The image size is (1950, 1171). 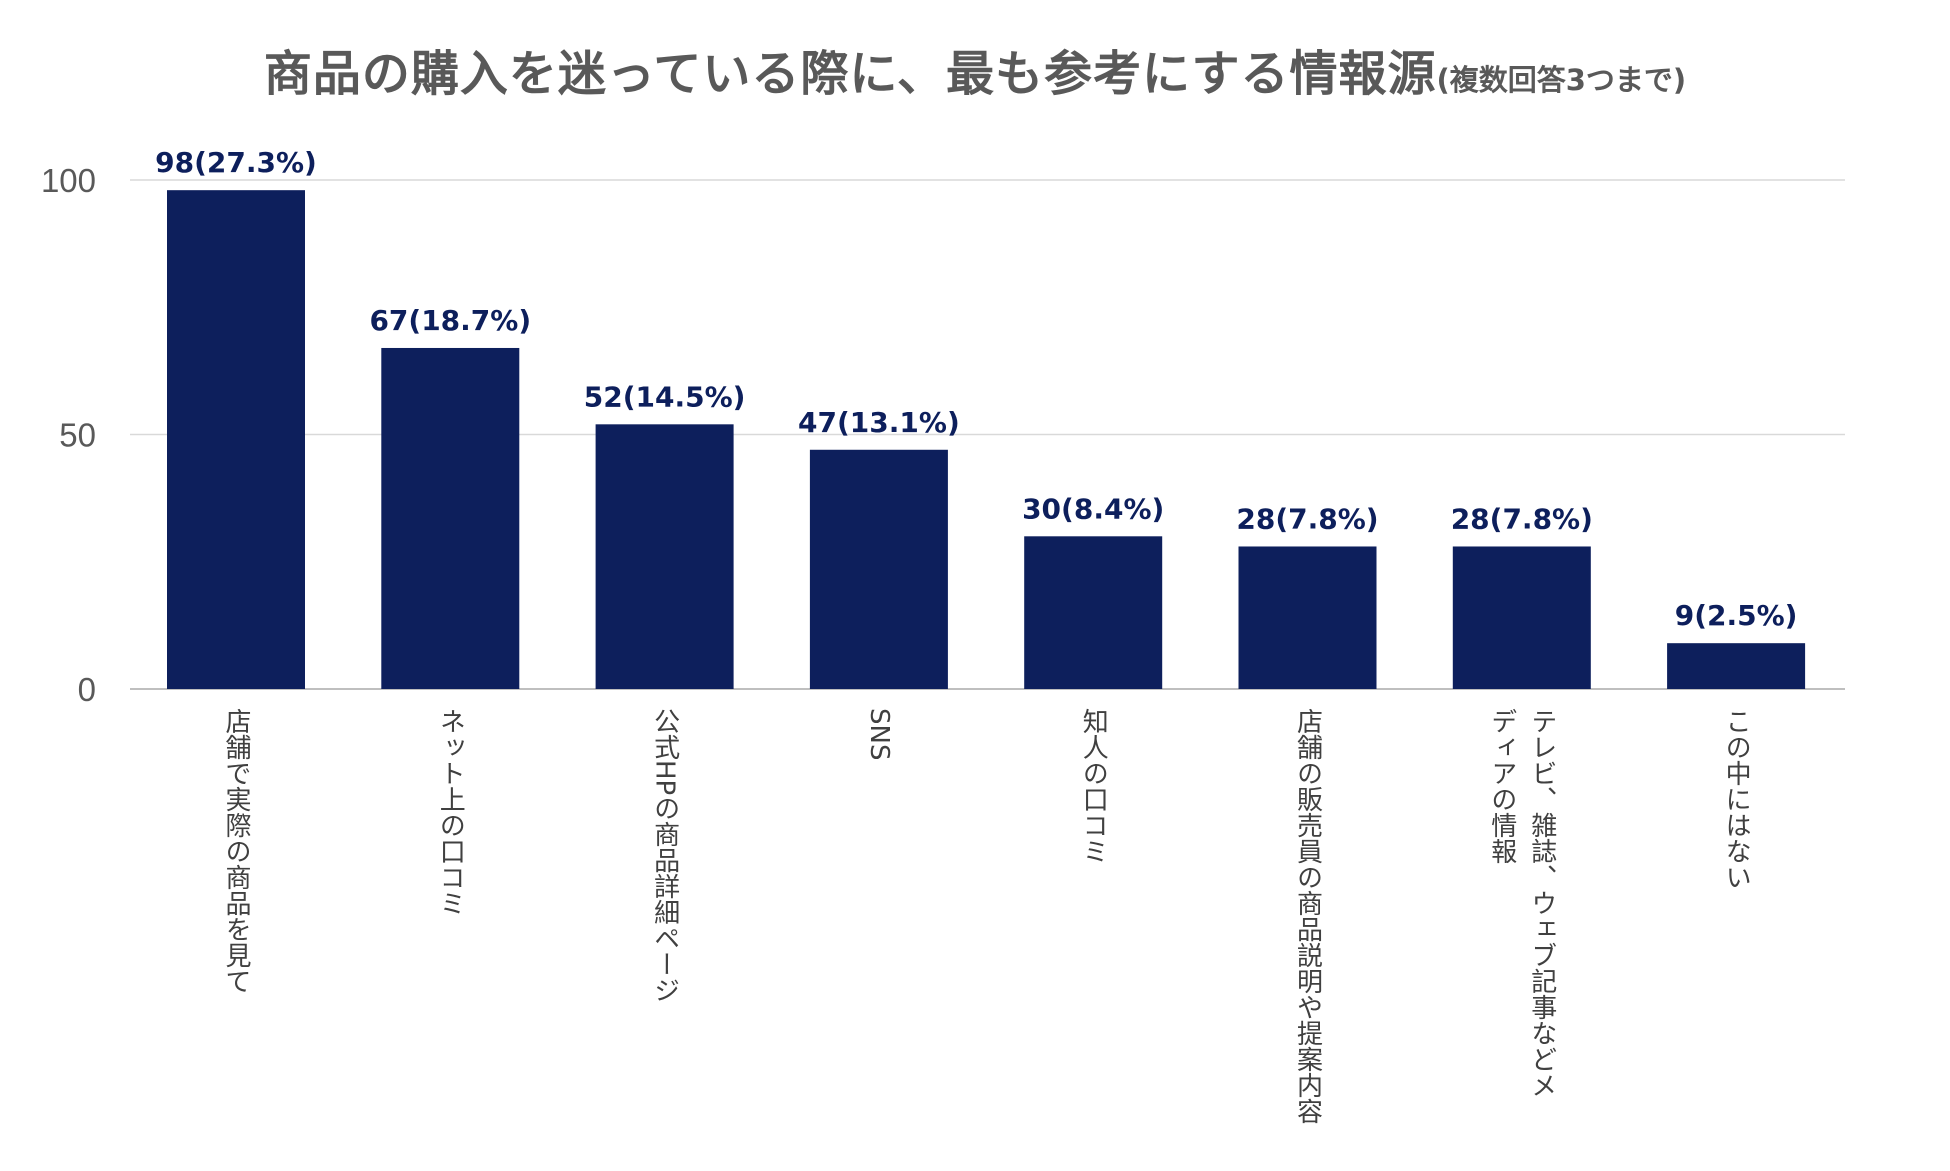 What do you see at coordinates (879, 734) in the screenshot?
I see `x-category-label-4: SNS` at bounding box center [879, 734].